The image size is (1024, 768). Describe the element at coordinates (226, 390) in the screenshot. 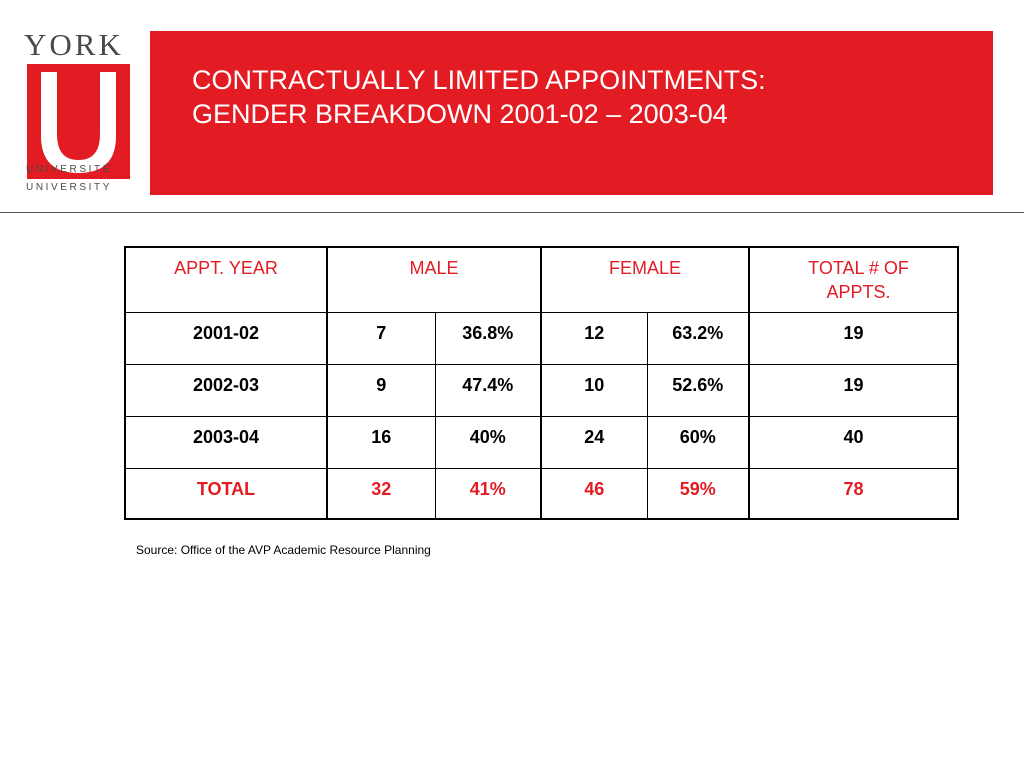

I see `cell-year: 2002-03` at that location.